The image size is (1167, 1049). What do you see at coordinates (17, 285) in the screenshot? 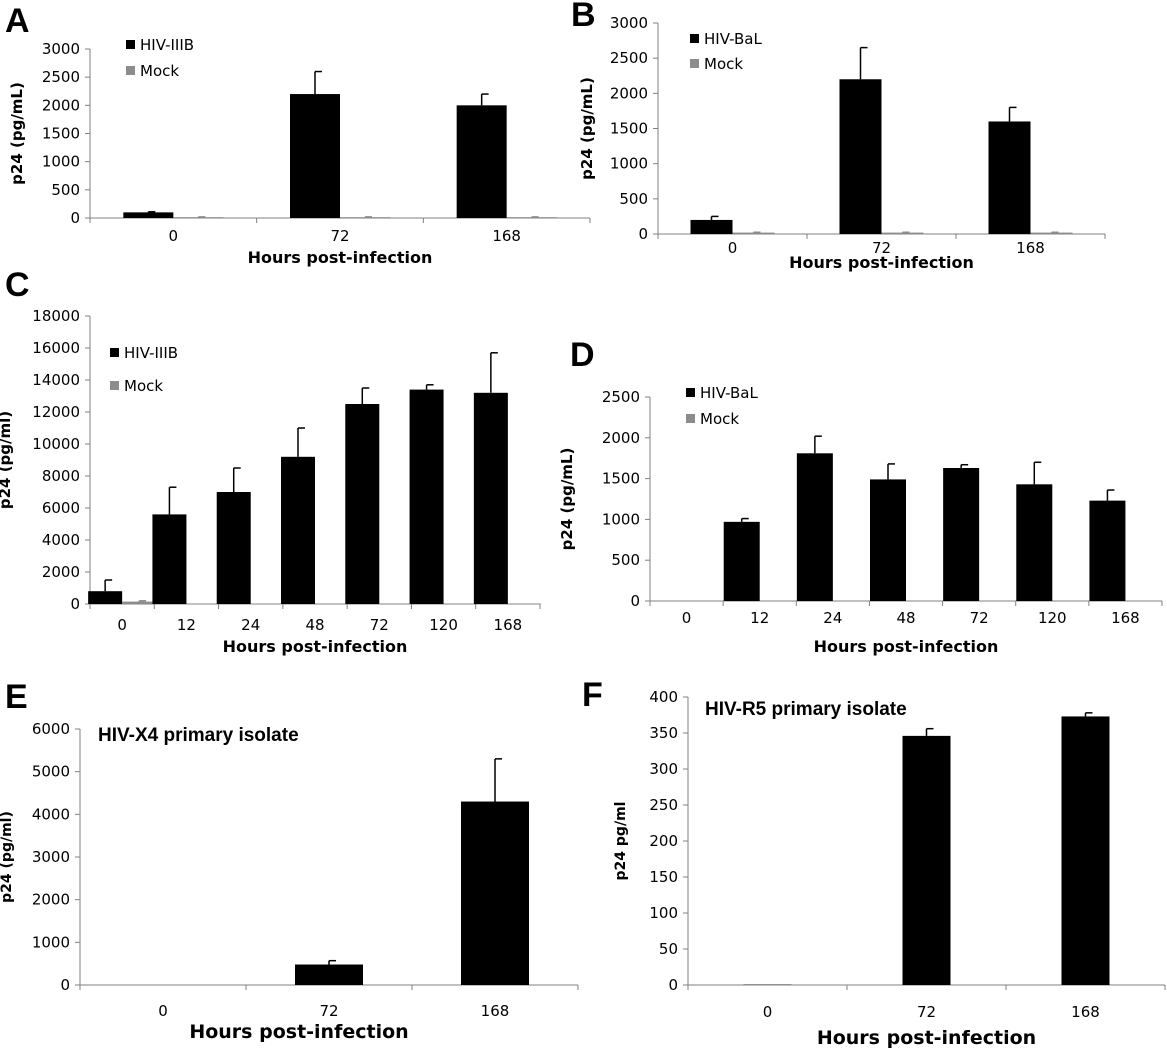
I see `panel-letter: C` at bounding box center [17, 285].